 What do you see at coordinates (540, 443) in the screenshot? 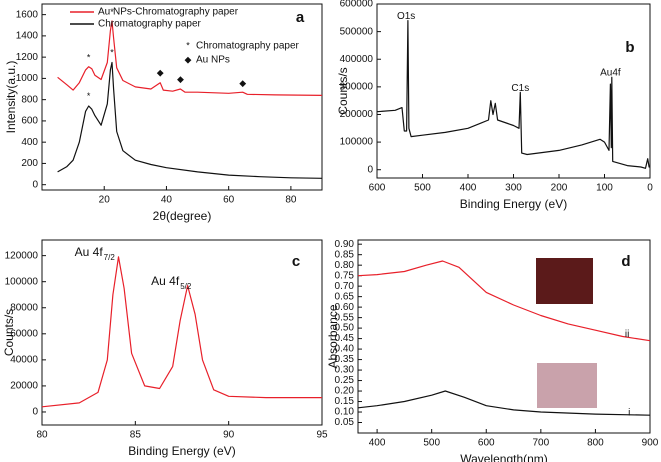
I see `x-tick-label: 700` at bounding box center [540, 443].